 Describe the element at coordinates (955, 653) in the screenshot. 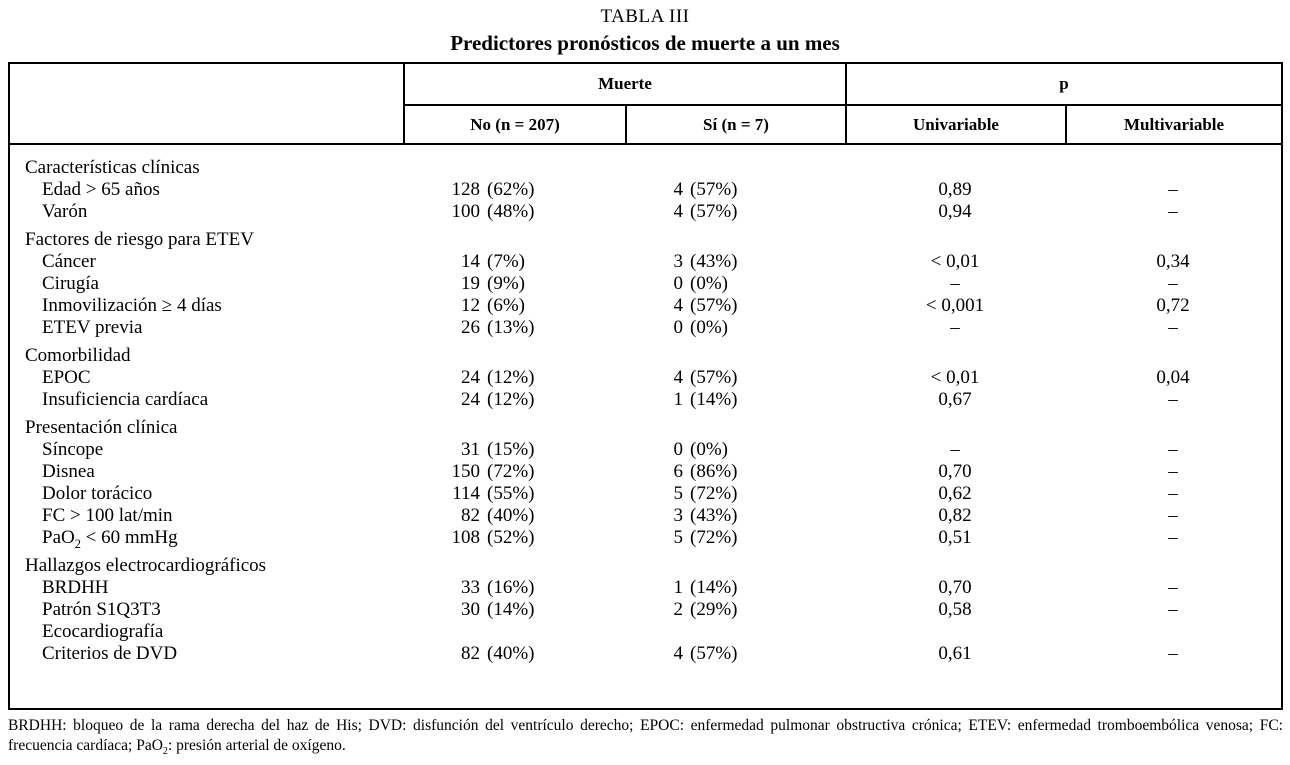

I see `cell-p-univariable: 0,61` at that location.